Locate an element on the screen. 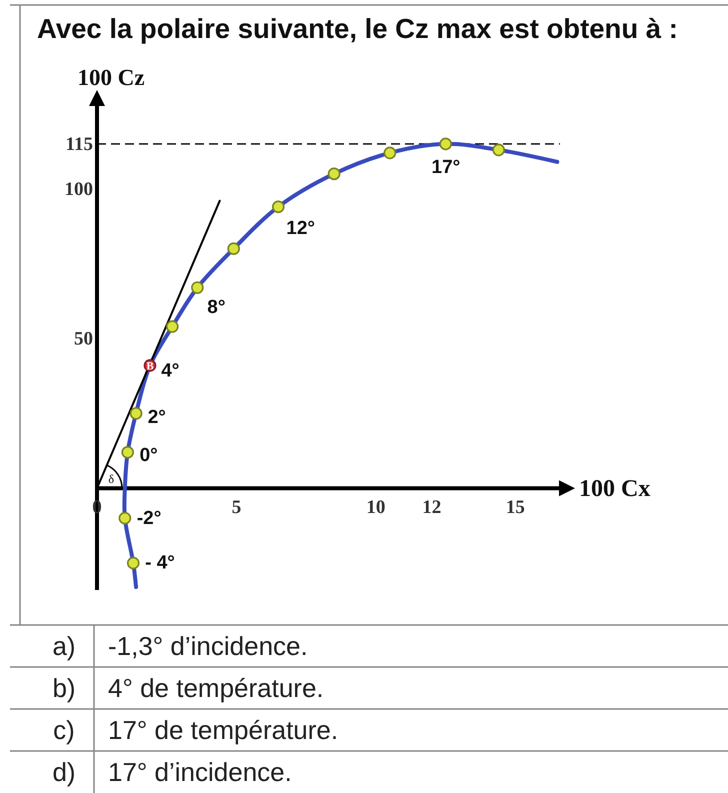  text: 17° d’incidence. is located at coordinates (200, 772).